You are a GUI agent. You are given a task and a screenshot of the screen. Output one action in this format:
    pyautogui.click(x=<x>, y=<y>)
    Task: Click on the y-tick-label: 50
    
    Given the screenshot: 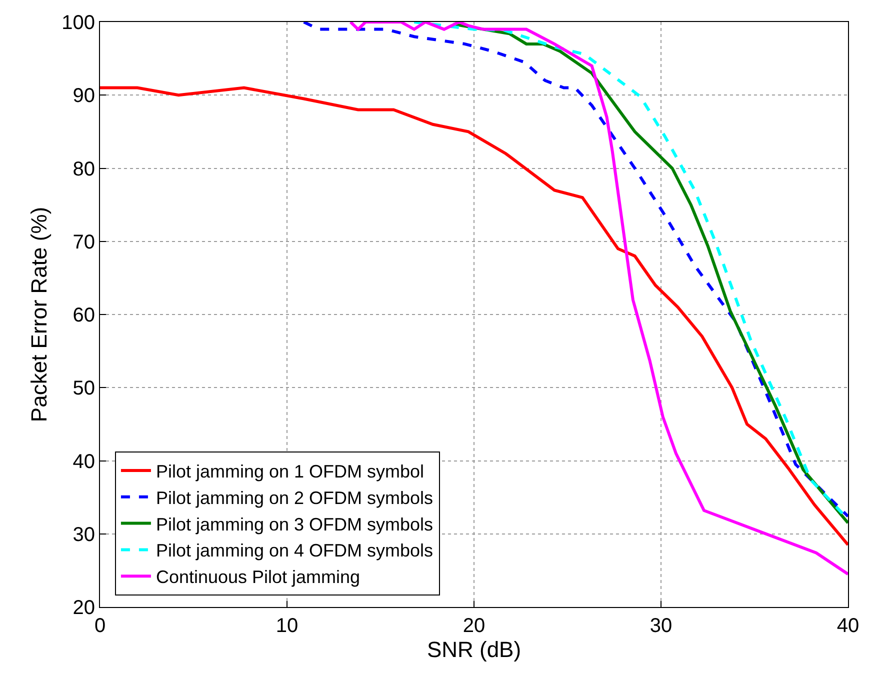 What is the action you would take?
    pyautogui.click(x=83, y=389)
    